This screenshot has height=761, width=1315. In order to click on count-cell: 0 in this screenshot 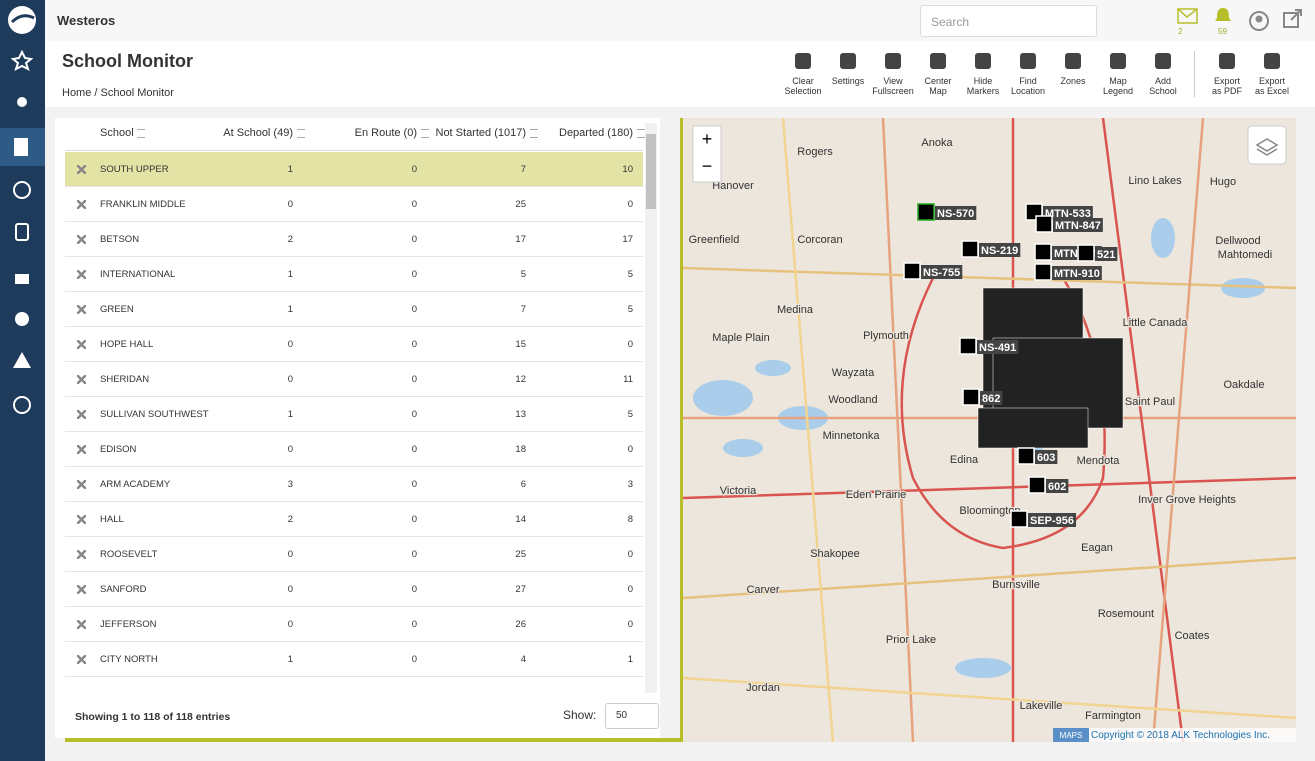, I will do `click(290, 624)`.